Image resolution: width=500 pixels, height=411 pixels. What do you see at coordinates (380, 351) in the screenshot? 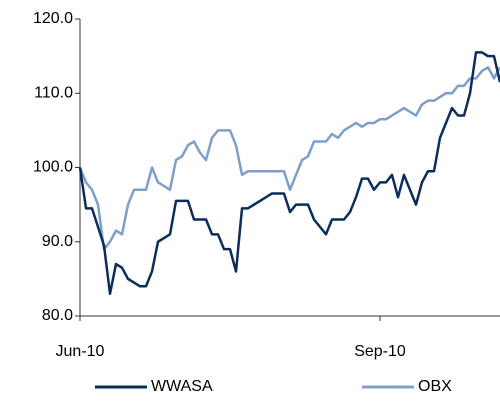
I see `x-tick-label: Sep-10` at bounding box center [380, 351].